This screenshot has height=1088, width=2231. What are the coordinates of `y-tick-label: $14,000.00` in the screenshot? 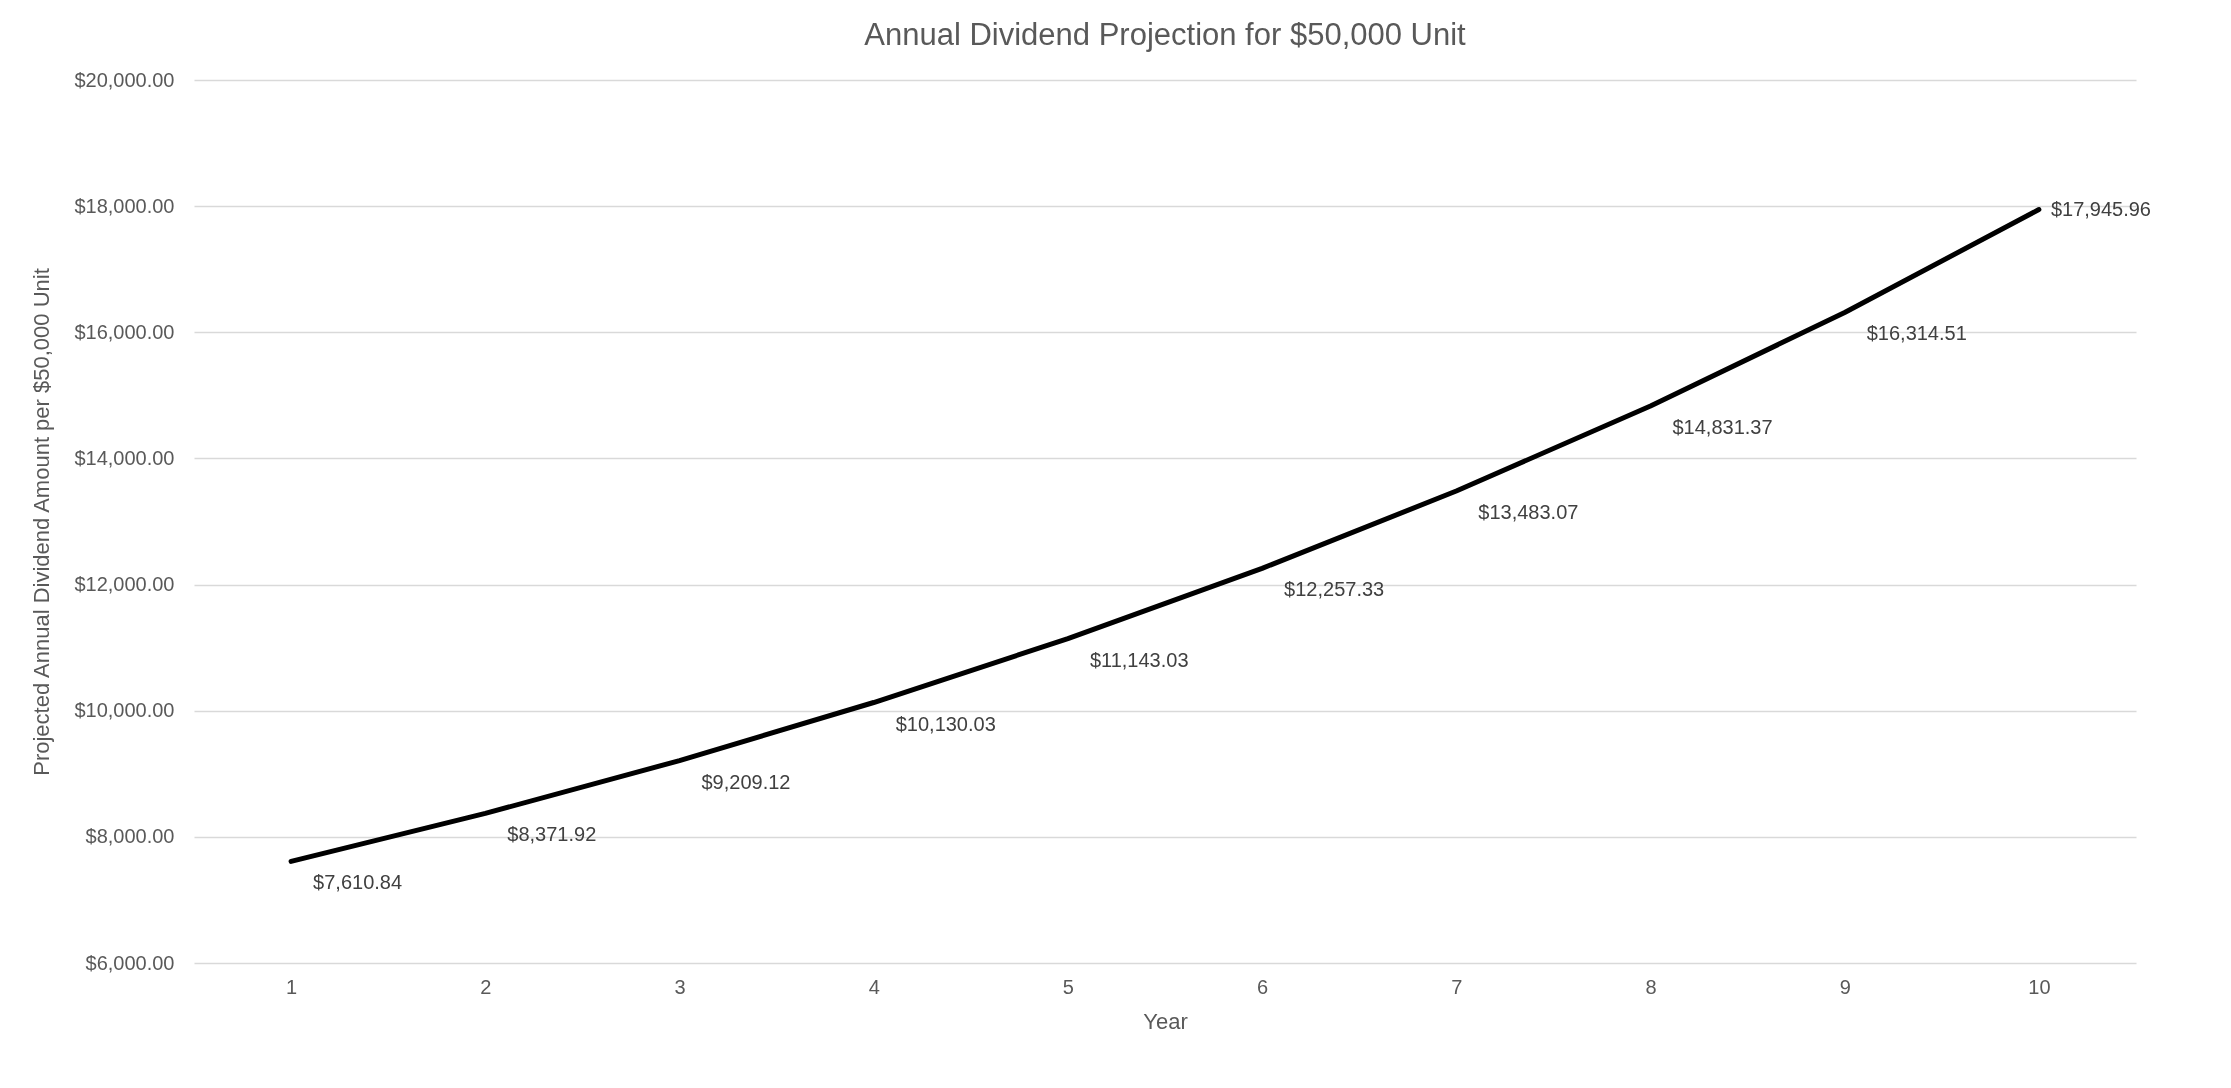 It's located at (124, 457).